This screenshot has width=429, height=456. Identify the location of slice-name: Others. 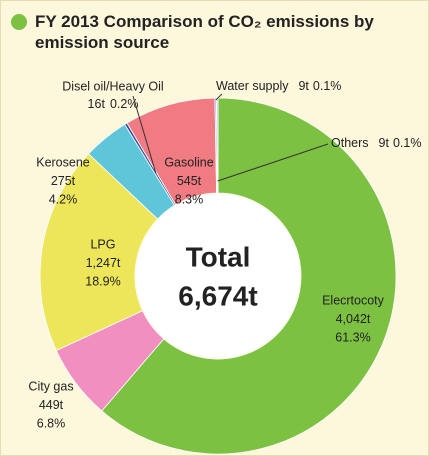
(350, 143).